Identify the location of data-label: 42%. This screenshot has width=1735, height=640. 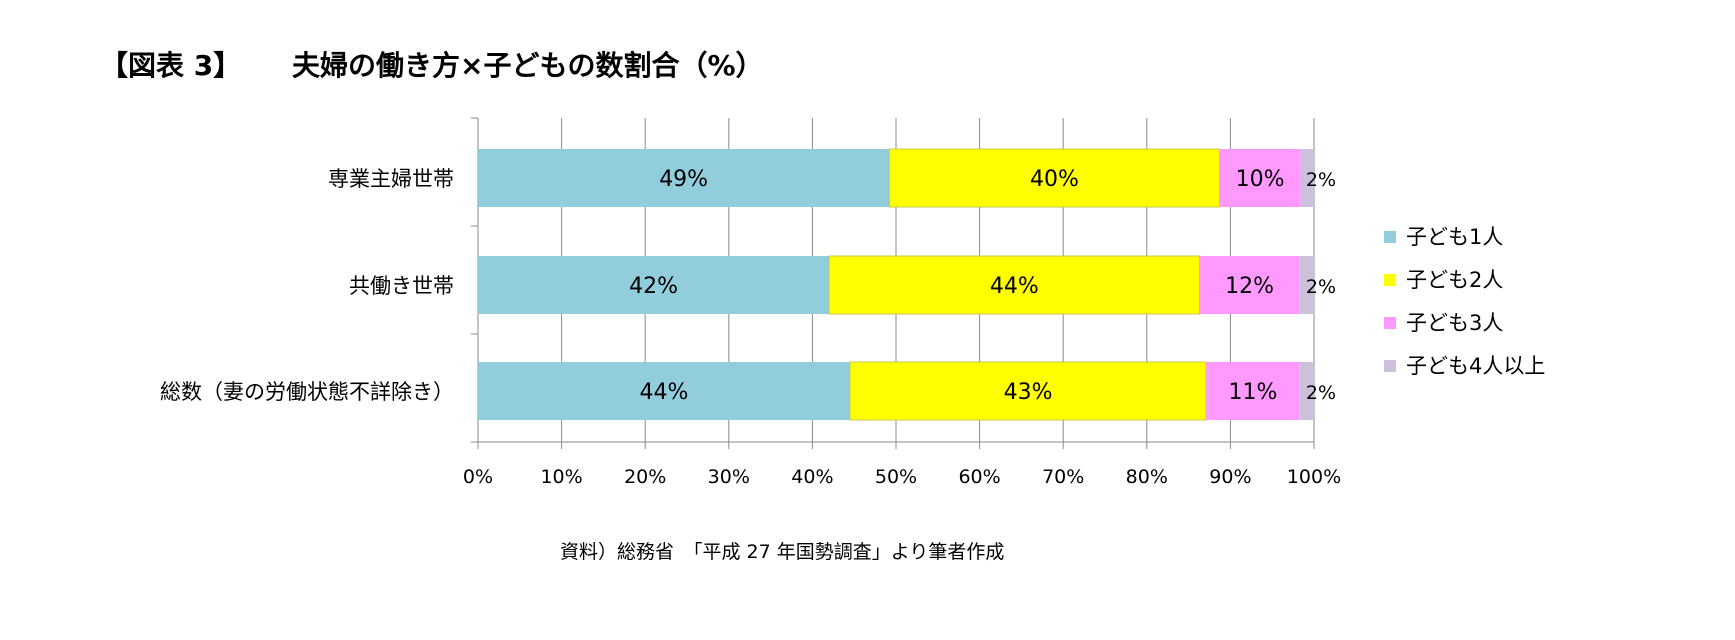
(653, 286).